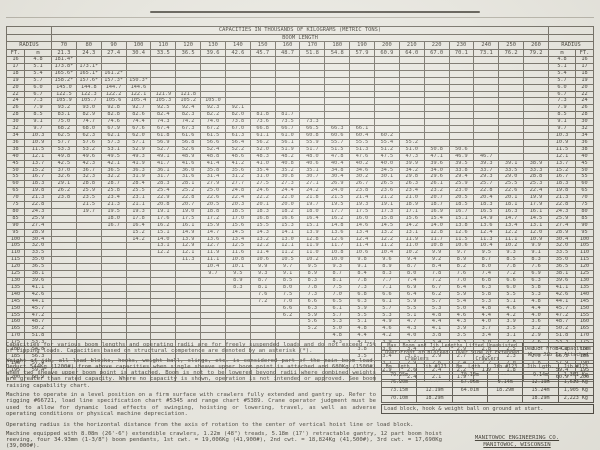 The image size is (600, 450). I want to click on capacity-cell: 6.1, so click(337, 308).